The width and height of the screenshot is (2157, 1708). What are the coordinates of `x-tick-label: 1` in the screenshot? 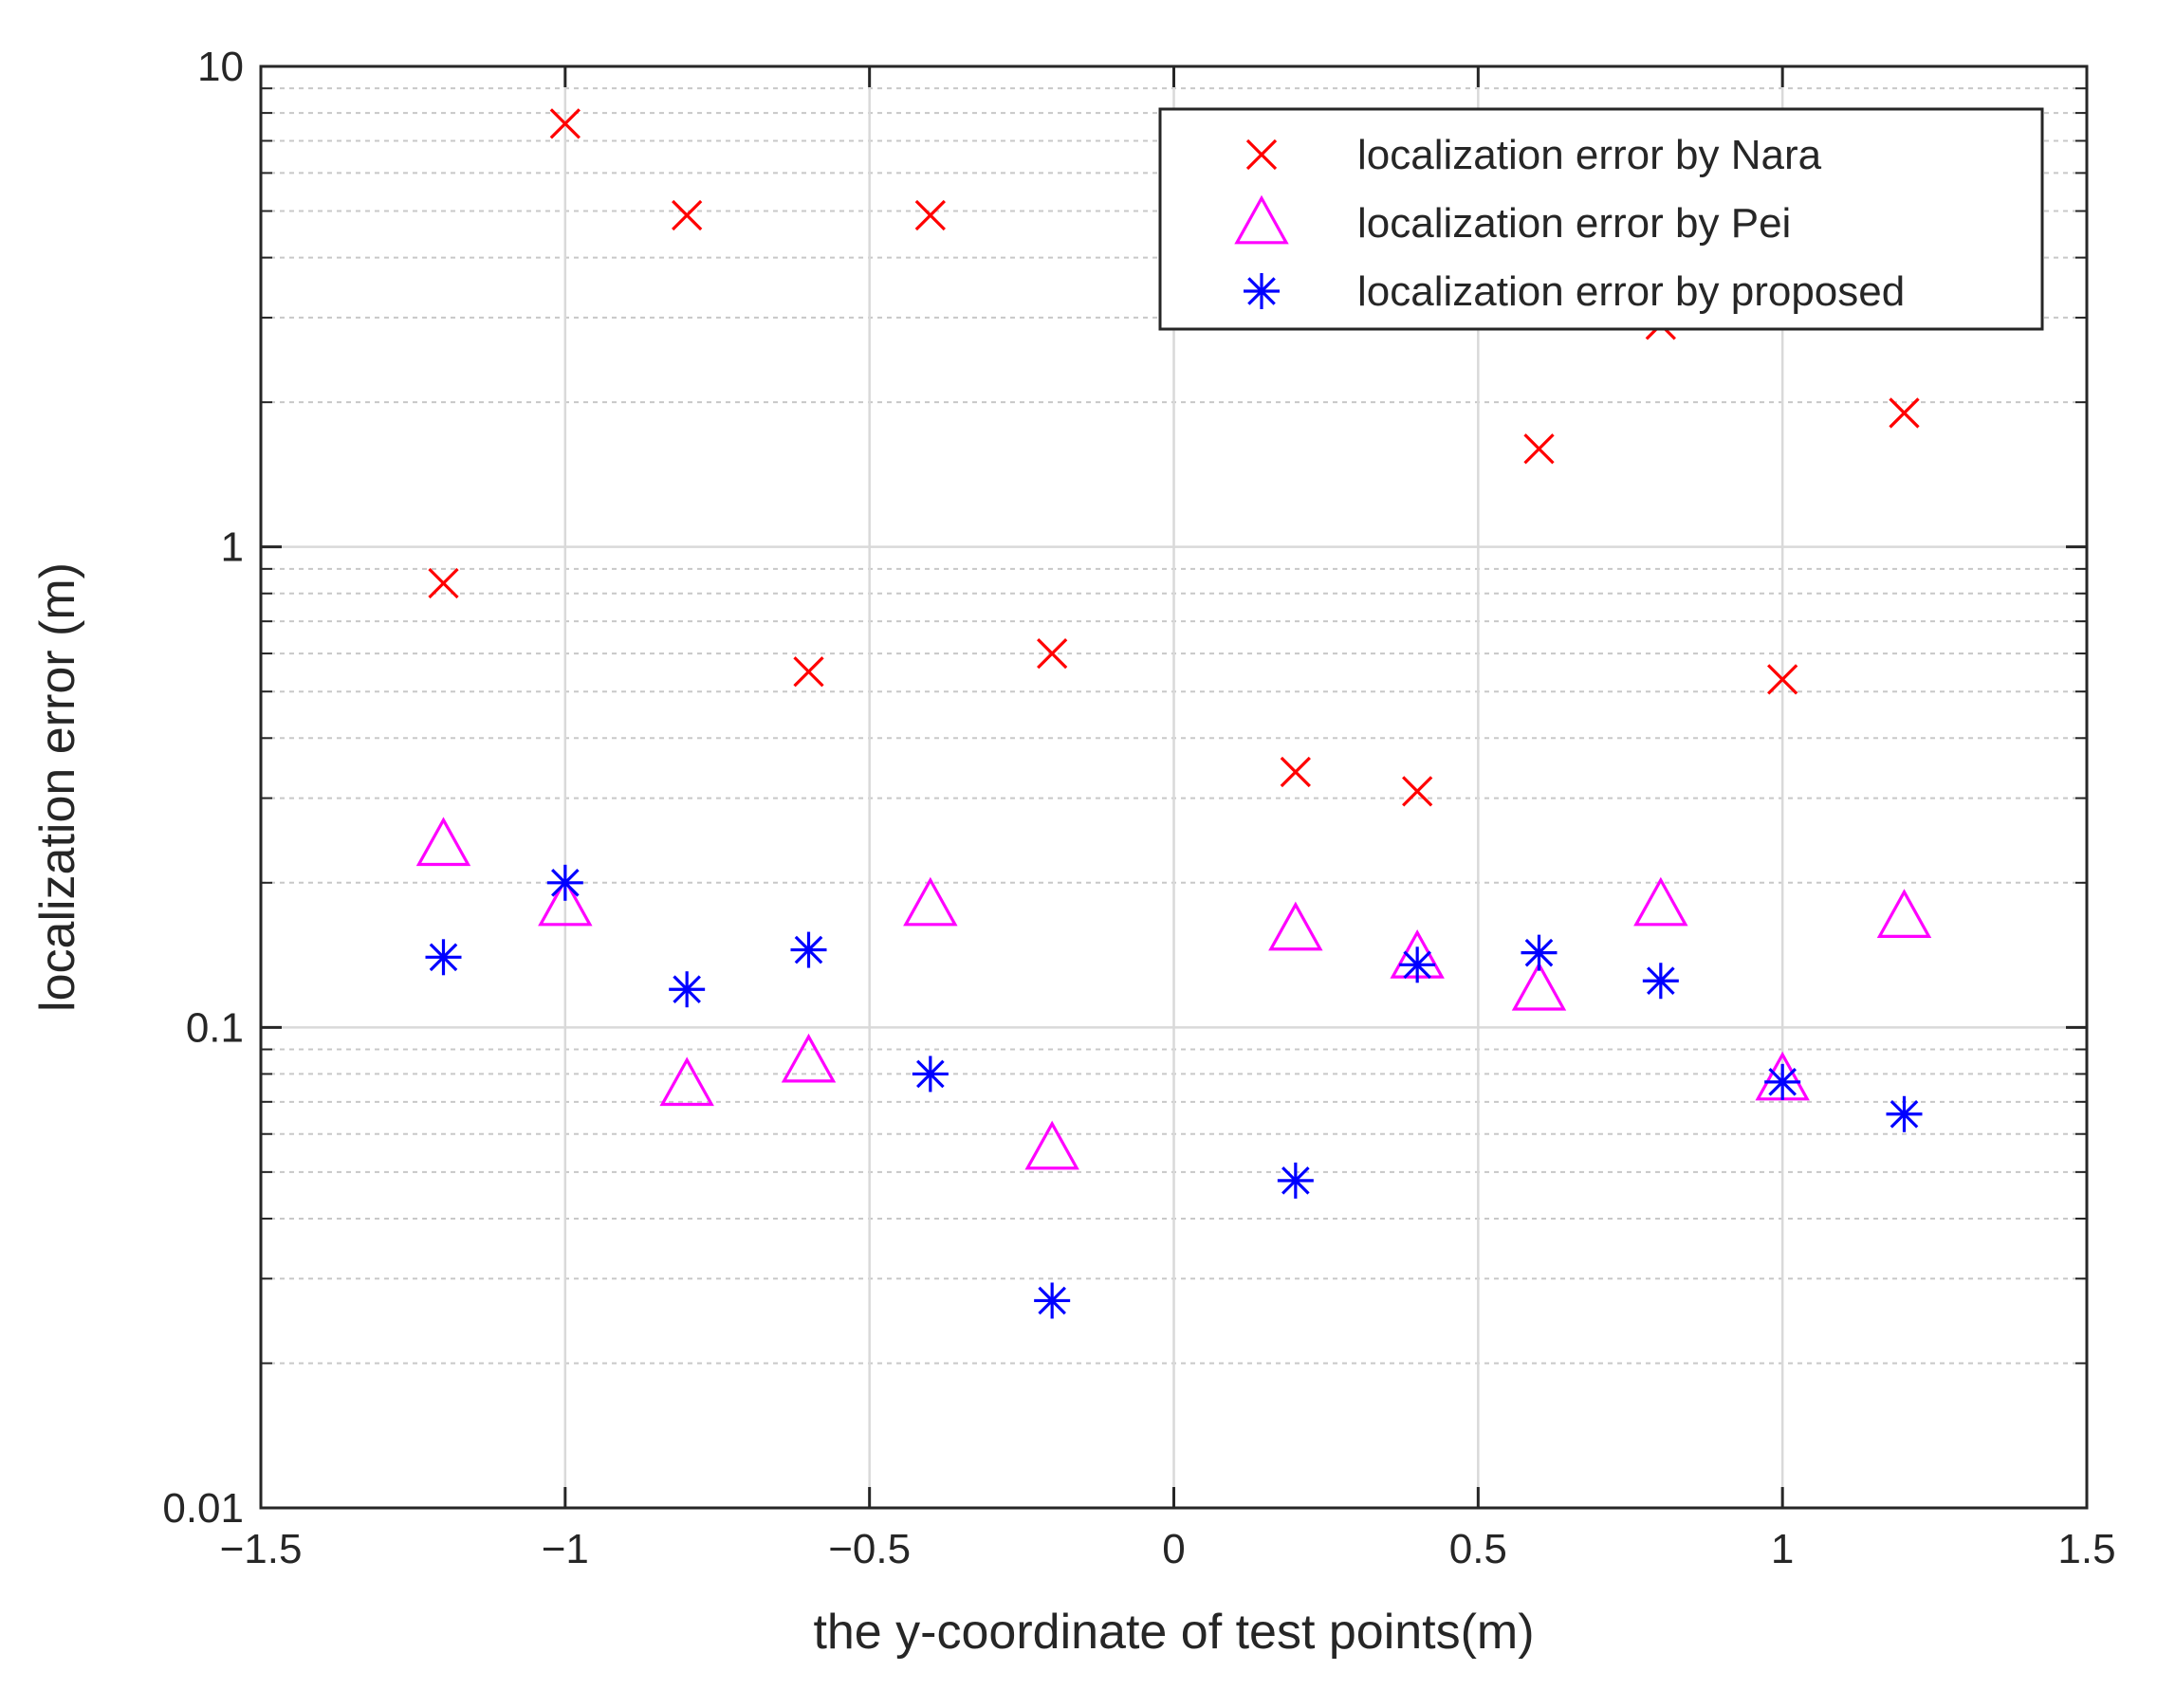 It's located at (1782, 1549).